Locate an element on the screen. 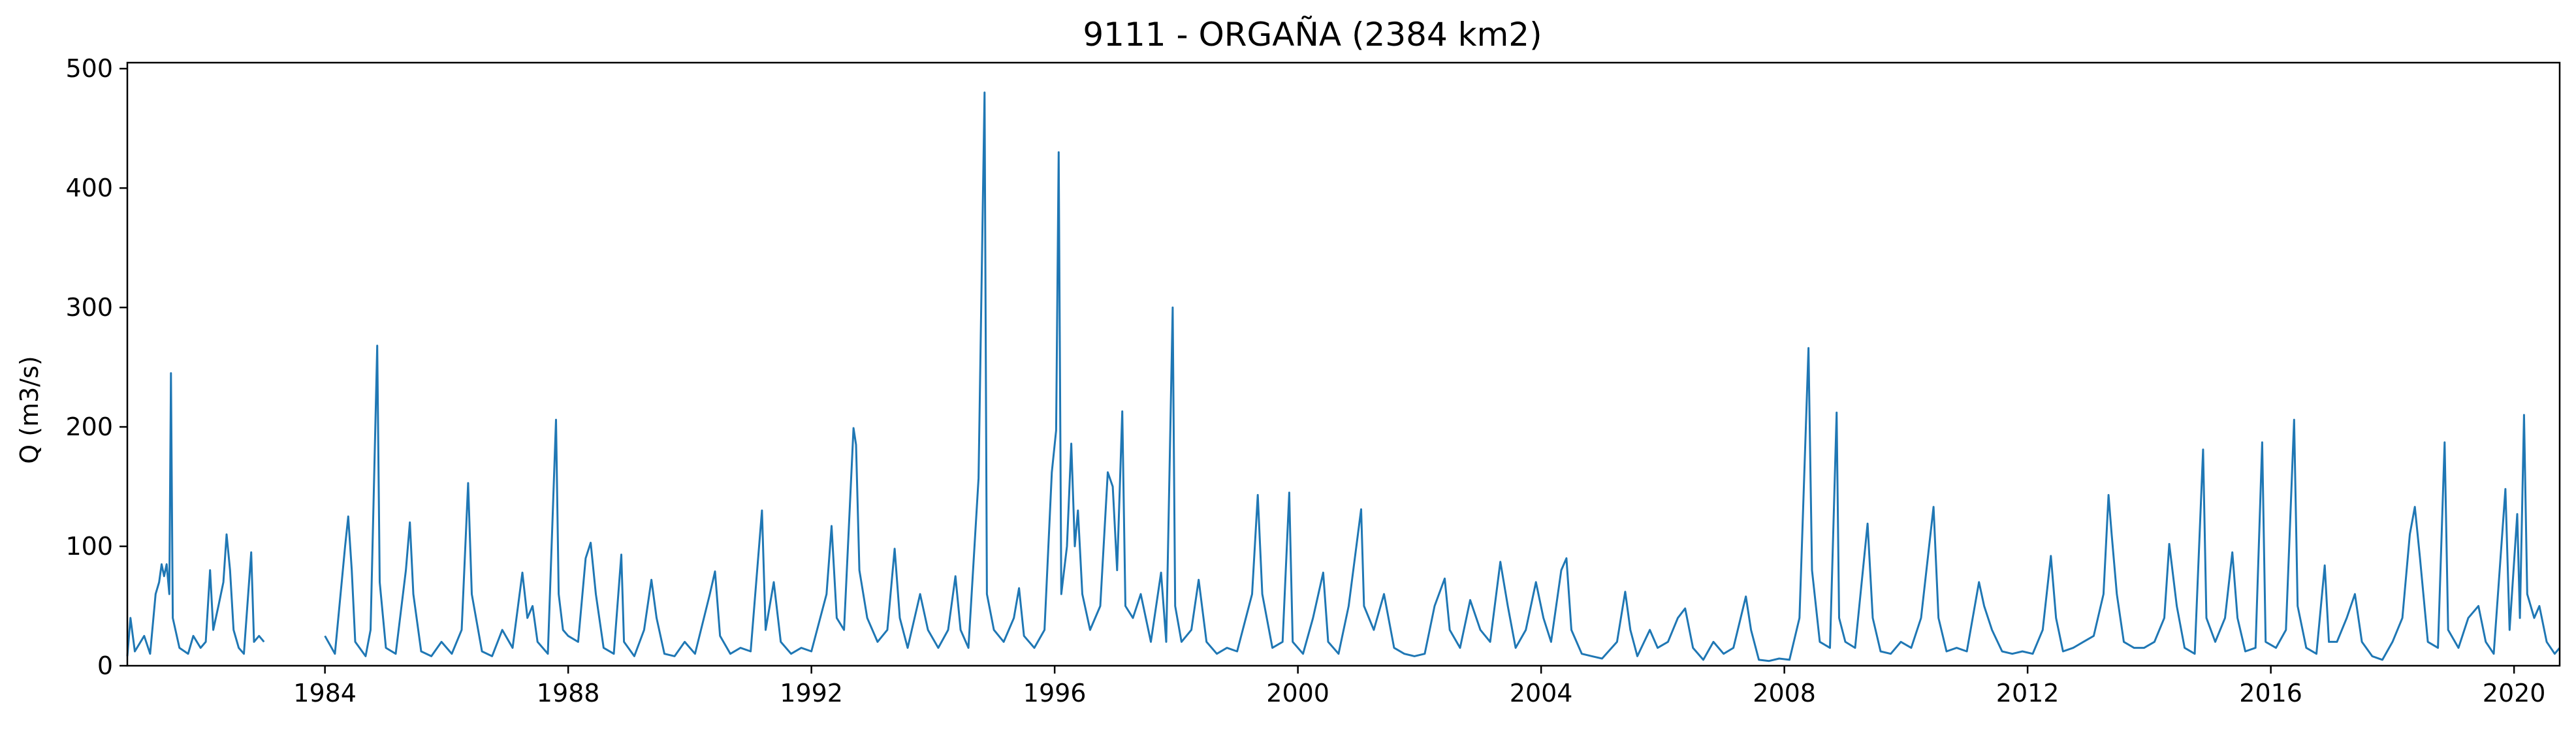 This screenshot has width=2576, height=731. x-axis: 1984 1988 1992 1996 2000 2004 2008 2012 2016 2020 is located at coordinates (1419, 687).